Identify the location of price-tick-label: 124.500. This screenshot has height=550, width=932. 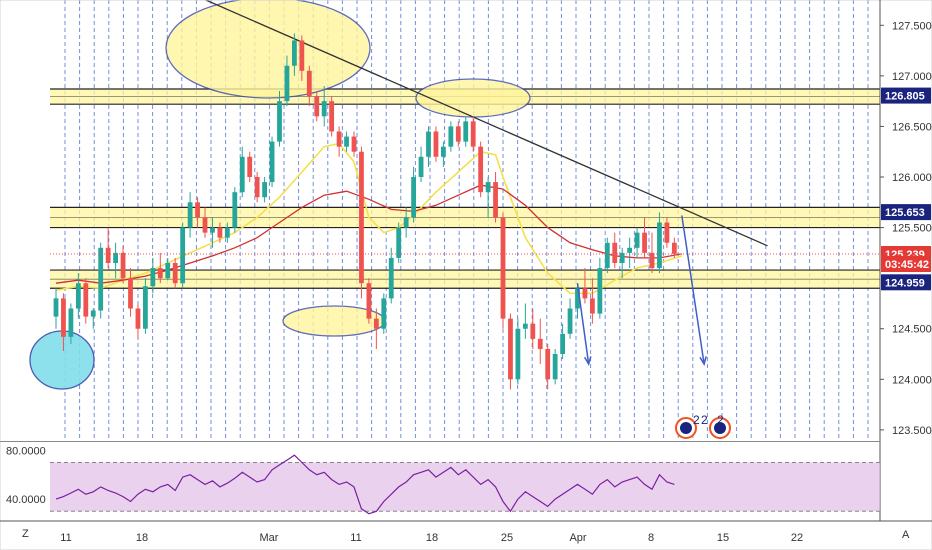
(912, 330).